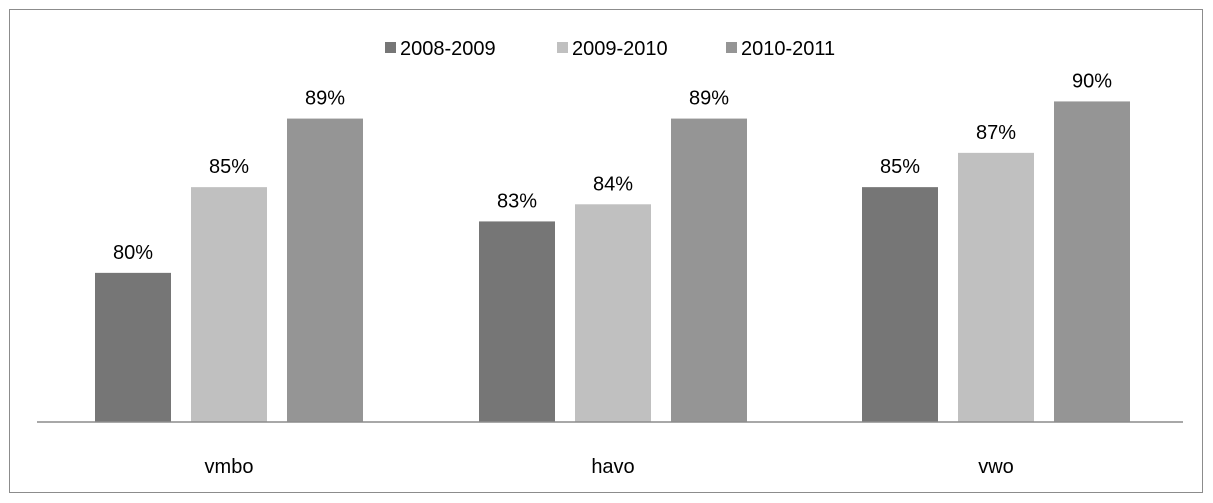 This screenshot has height=503, width=1213. Describe the element at coordinates (1092, 261) in the screenshot. I see `bar-vwo-2010-2011` at that location.